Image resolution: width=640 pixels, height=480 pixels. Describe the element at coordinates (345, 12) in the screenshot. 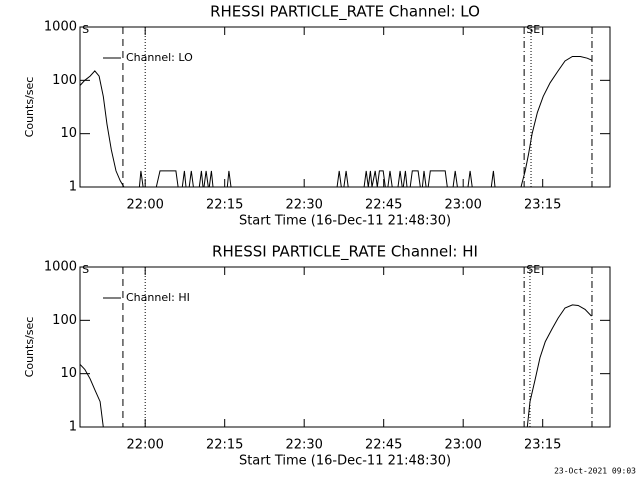

I see `chart-title: RHESSI PARTICLE_RATE Channel: LO` at that location.